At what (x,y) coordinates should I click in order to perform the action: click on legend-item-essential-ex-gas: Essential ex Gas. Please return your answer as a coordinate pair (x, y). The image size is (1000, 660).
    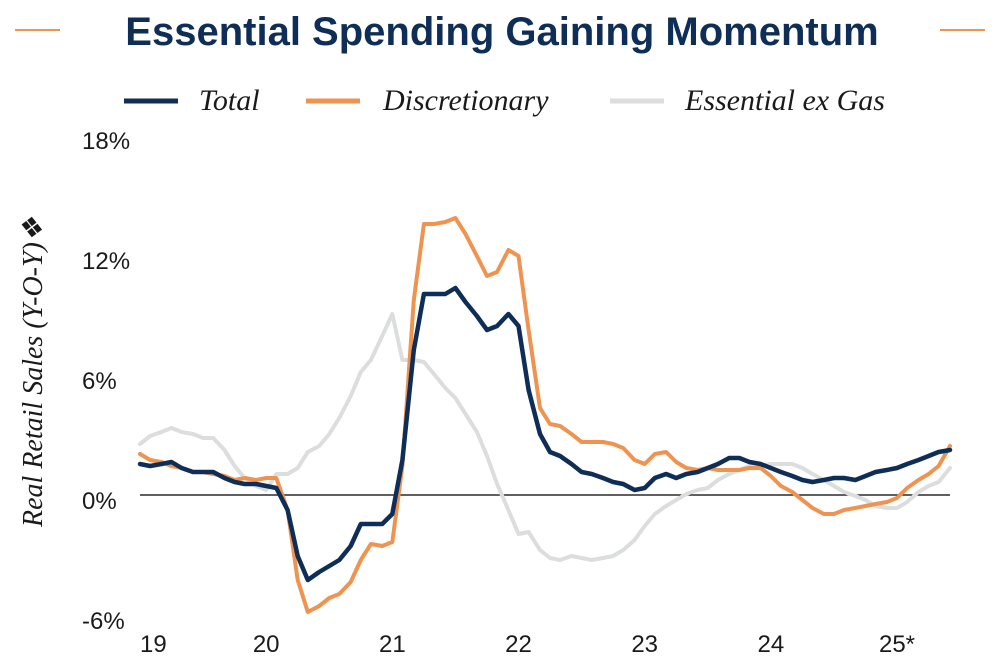
    Looking at the image, I should click on (747, 100).